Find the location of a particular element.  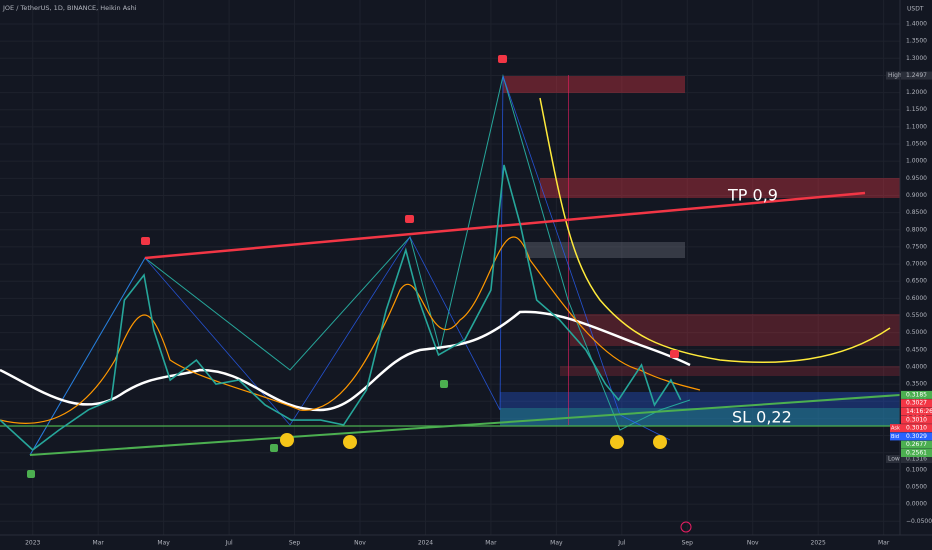

y-tick-label: 0.3500 is located at coordinates (916, 384).